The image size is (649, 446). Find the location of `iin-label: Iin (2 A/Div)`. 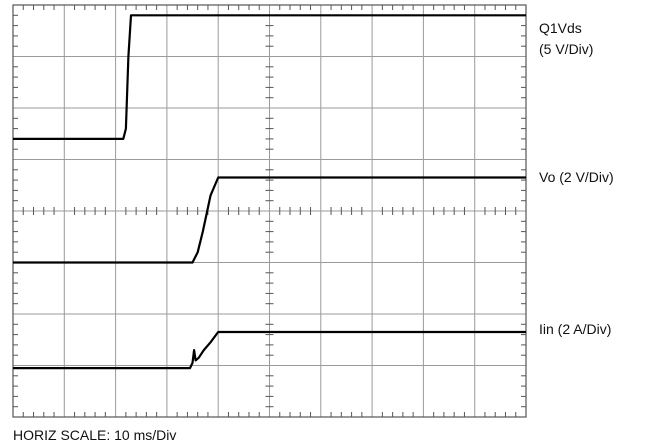

iin-label: Iin (2 A/Div) is located at coordinates (575, 329).